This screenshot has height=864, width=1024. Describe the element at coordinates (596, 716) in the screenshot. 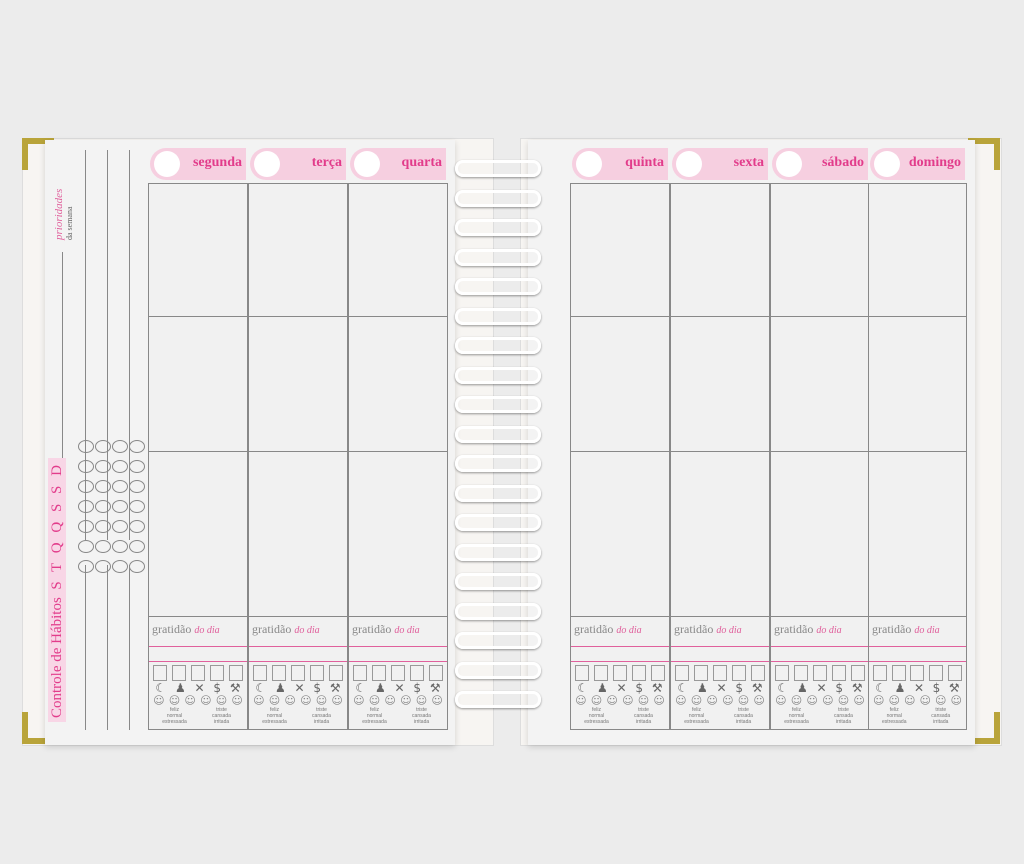

I see `mood-label: normal` at that location.